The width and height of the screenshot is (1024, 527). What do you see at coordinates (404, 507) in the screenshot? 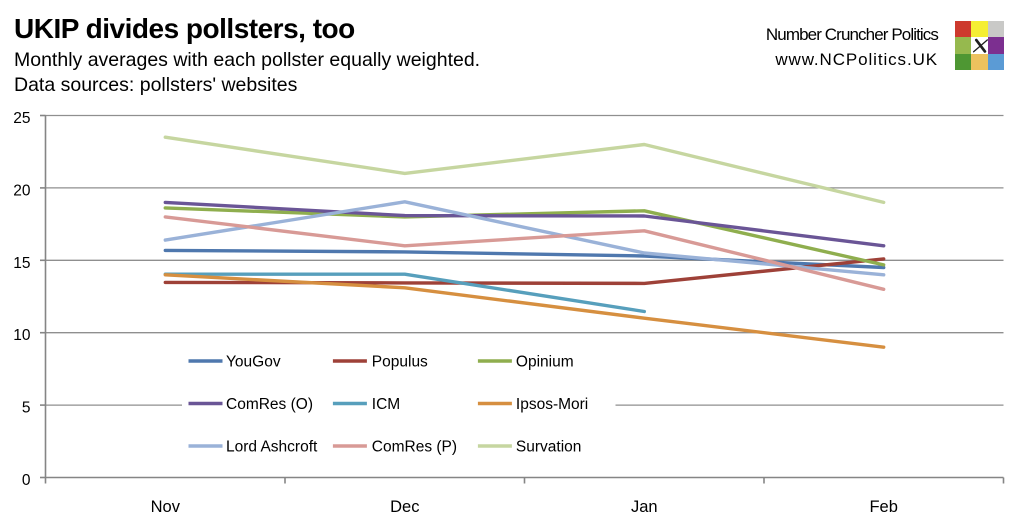
I see `svg-text: Dec` at bounding box center [404, 507].